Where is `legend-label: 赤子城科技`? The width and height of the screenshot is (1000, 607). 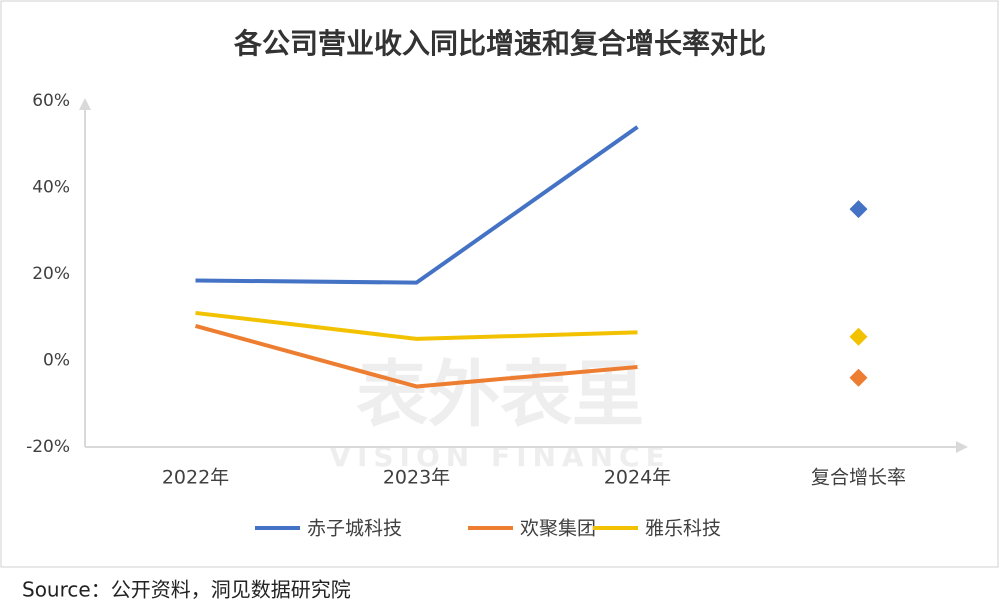 legend-label: 赤子城科技 is located at coordinates (354, 529).